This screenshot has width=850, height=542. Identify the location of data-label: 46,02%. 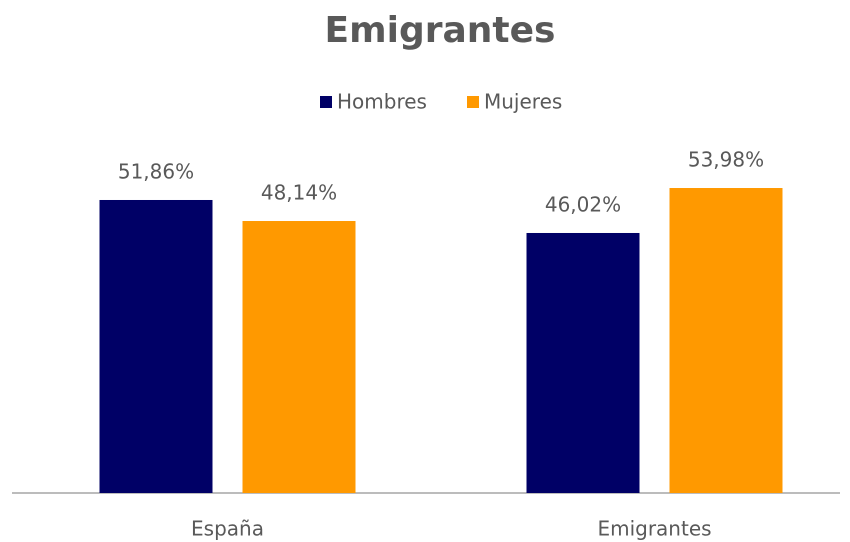
(583, 204).